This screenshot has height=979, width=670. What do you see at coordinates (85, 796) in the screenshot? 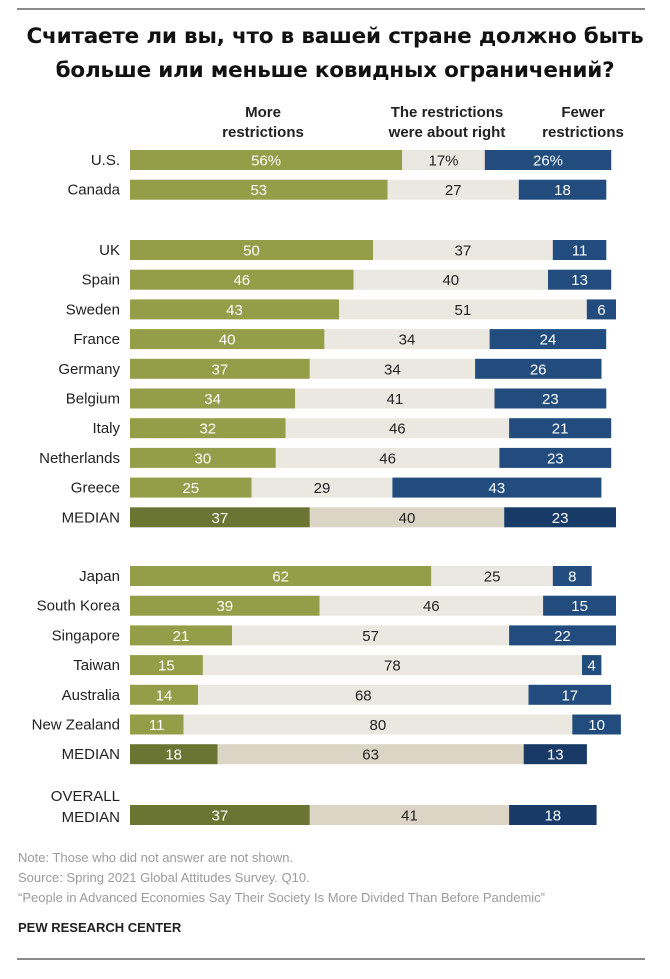
I see `row-label-line: OVERALL` at bounding box center [85, 796].